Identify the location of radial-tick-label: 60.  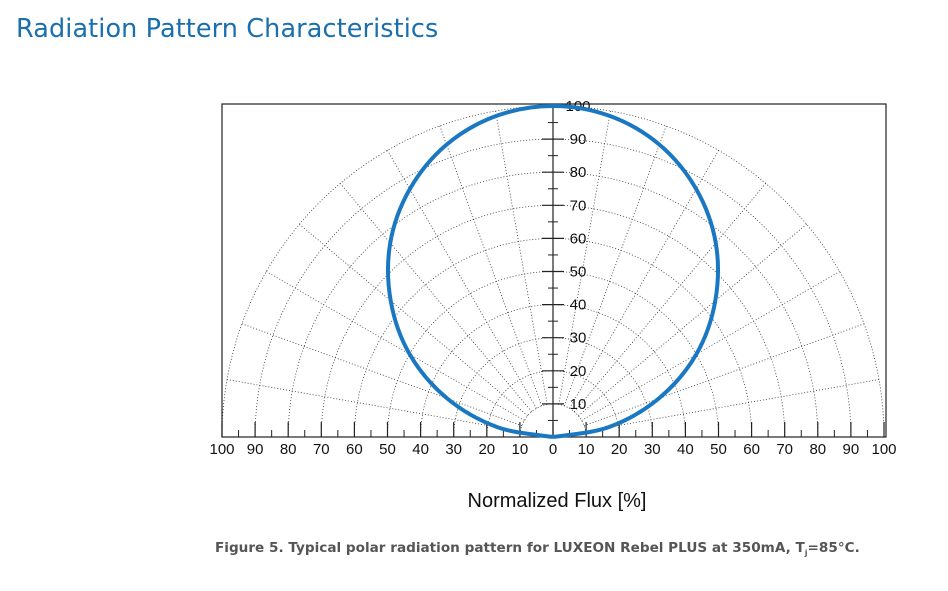
(578, 238).